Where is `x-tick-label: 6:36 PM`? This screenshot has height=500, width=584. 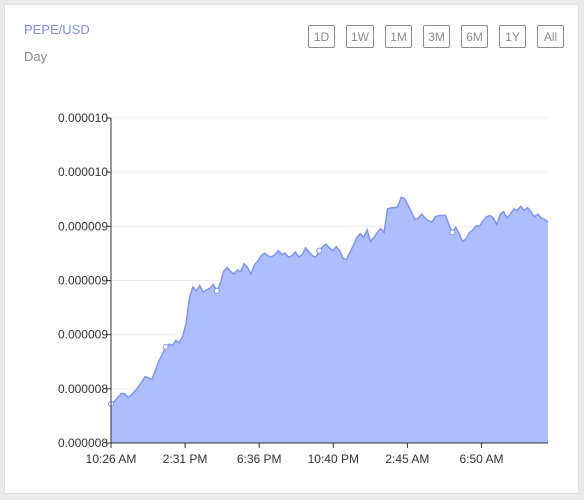 x-tick-label: 6:36 PM is located at coordinates (259, 459).